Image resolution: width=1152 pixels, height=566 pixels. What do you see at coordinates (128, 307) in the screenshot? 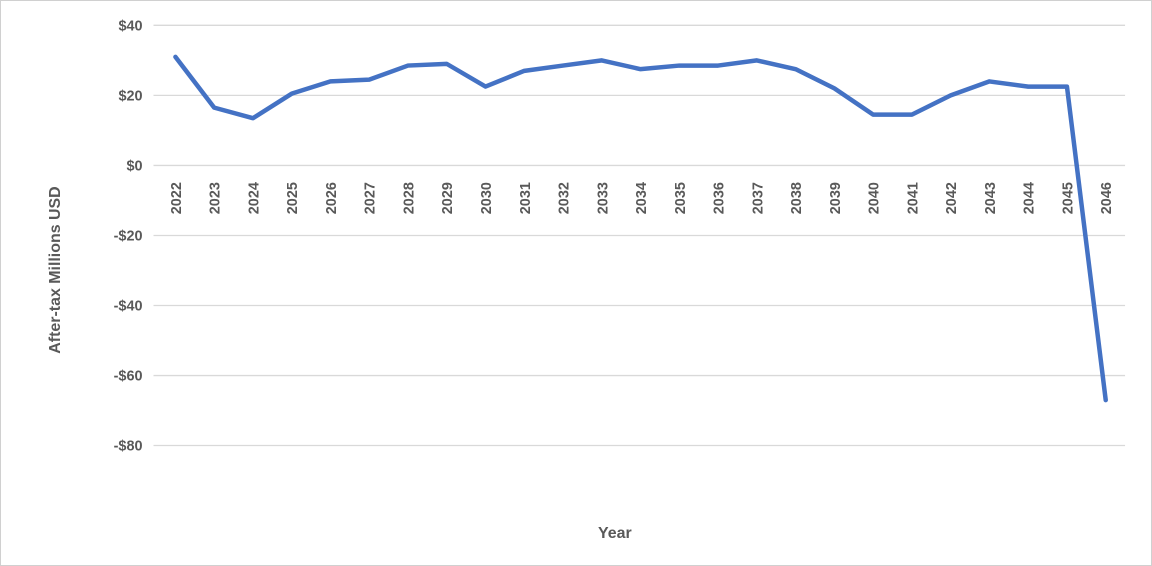
I see `y-tick-label: -$40` at bounding box center [128, 307].